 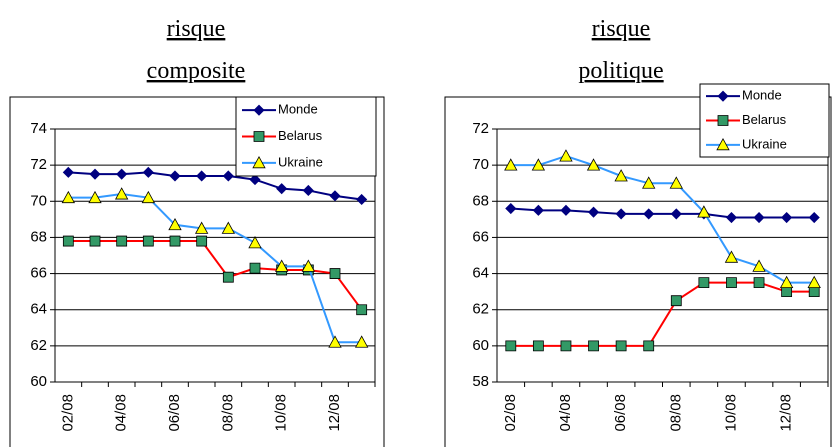 I want to click on y-tick-label: 62, so click(x=480, y=309).